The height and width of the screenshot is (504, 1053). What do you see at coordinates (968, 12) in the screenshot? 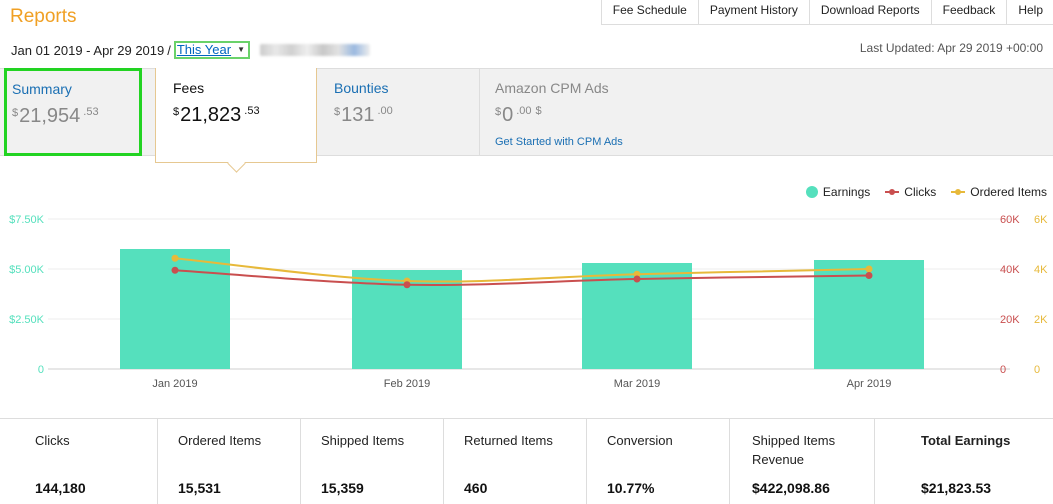
I see `nav-feedback: Feedback` at bounding box center [968, 12].